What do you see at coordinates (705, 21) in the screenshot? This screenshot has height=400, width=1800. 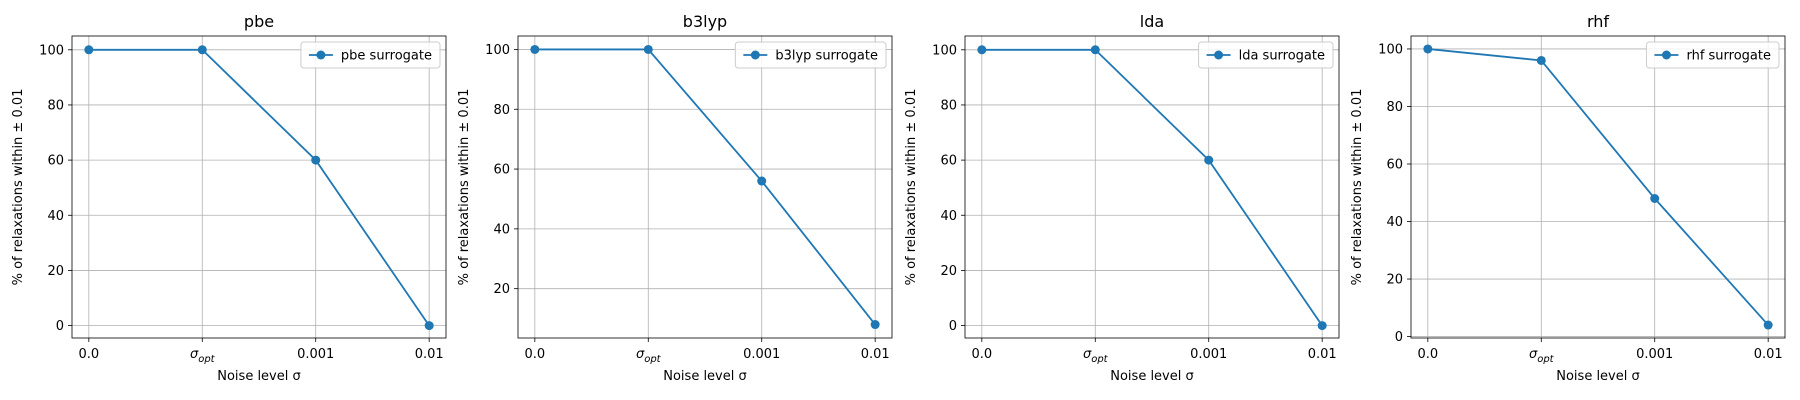 I see `chart-title: b3lyp` at bounding box center [705, 21].